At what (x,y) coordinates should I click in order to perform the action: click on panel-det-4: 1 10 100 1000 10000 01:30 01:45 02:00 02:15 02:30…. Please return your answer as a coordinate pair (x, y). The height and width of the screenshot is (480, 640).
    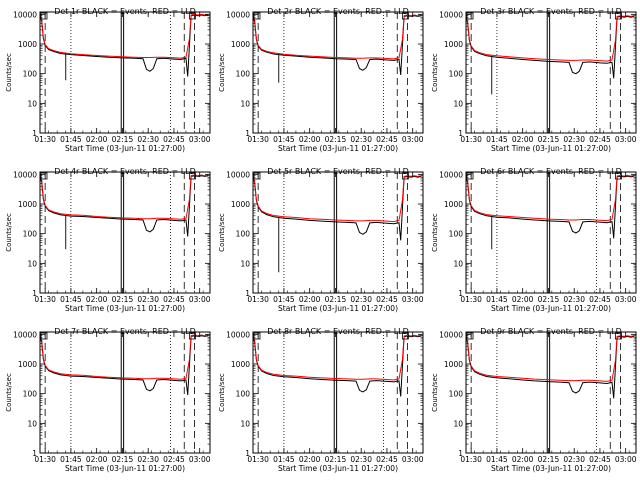
    Looking at the image, I should click on (108, 240).